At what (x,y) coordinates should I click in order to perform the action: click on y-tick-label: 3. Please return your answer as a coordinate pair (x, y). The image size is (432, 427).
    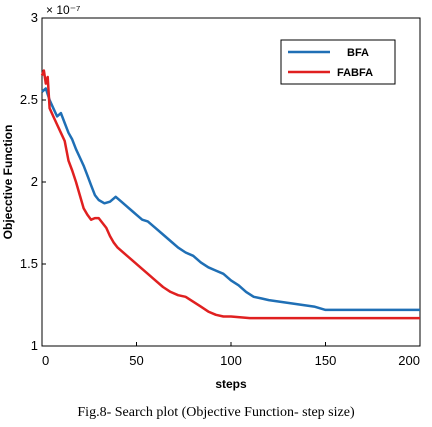
    Looking at the image, I should click on (34, 17).